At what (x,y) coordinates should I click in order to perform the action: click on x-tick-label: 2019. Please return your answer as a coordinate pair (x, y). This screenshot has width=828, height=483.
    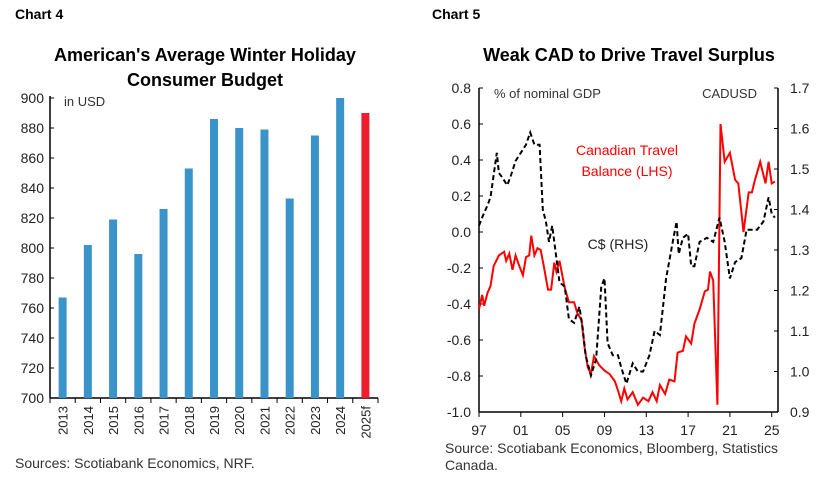
    Looking at the image, I should click on (214, 420).